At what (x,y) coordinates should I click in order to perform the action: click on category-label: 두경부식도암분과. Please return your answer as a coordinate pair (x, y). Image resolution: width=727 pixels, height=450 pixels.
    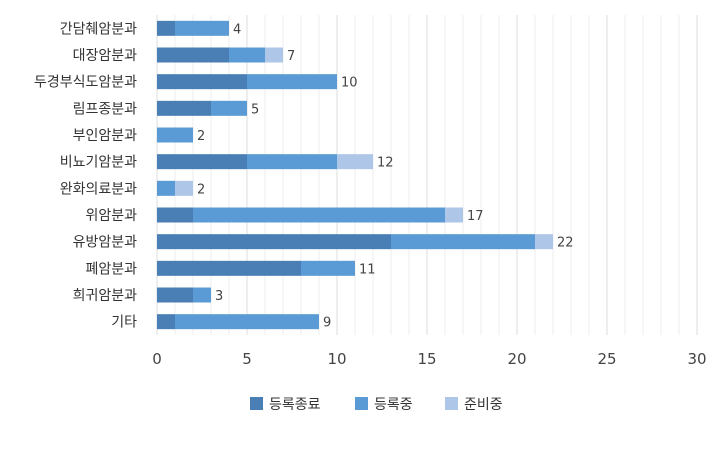
    Looking at the image, I should click on (85, 83).